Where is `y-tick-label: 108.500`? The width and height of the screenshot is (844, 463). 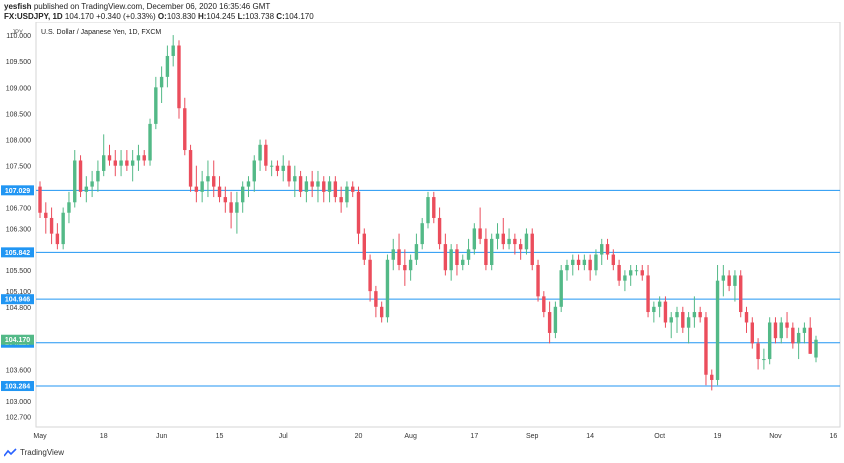
y-tick-label: 108.500 is located at coordinates (18, 114).